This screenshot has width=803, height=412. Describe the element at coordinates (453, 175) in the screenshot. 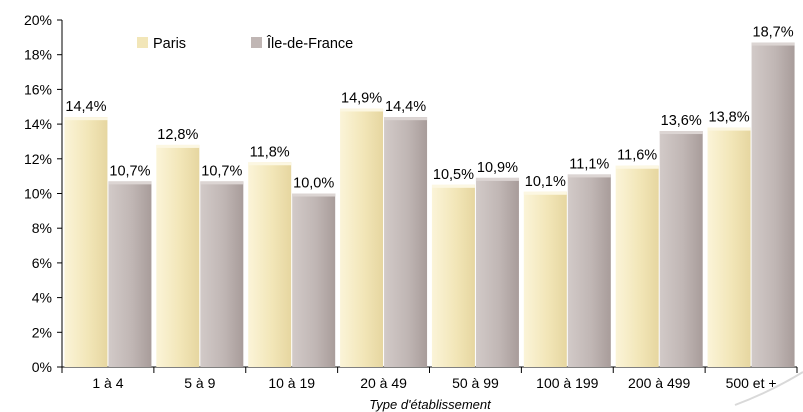

I see `data-label: 10,5%` at that location.